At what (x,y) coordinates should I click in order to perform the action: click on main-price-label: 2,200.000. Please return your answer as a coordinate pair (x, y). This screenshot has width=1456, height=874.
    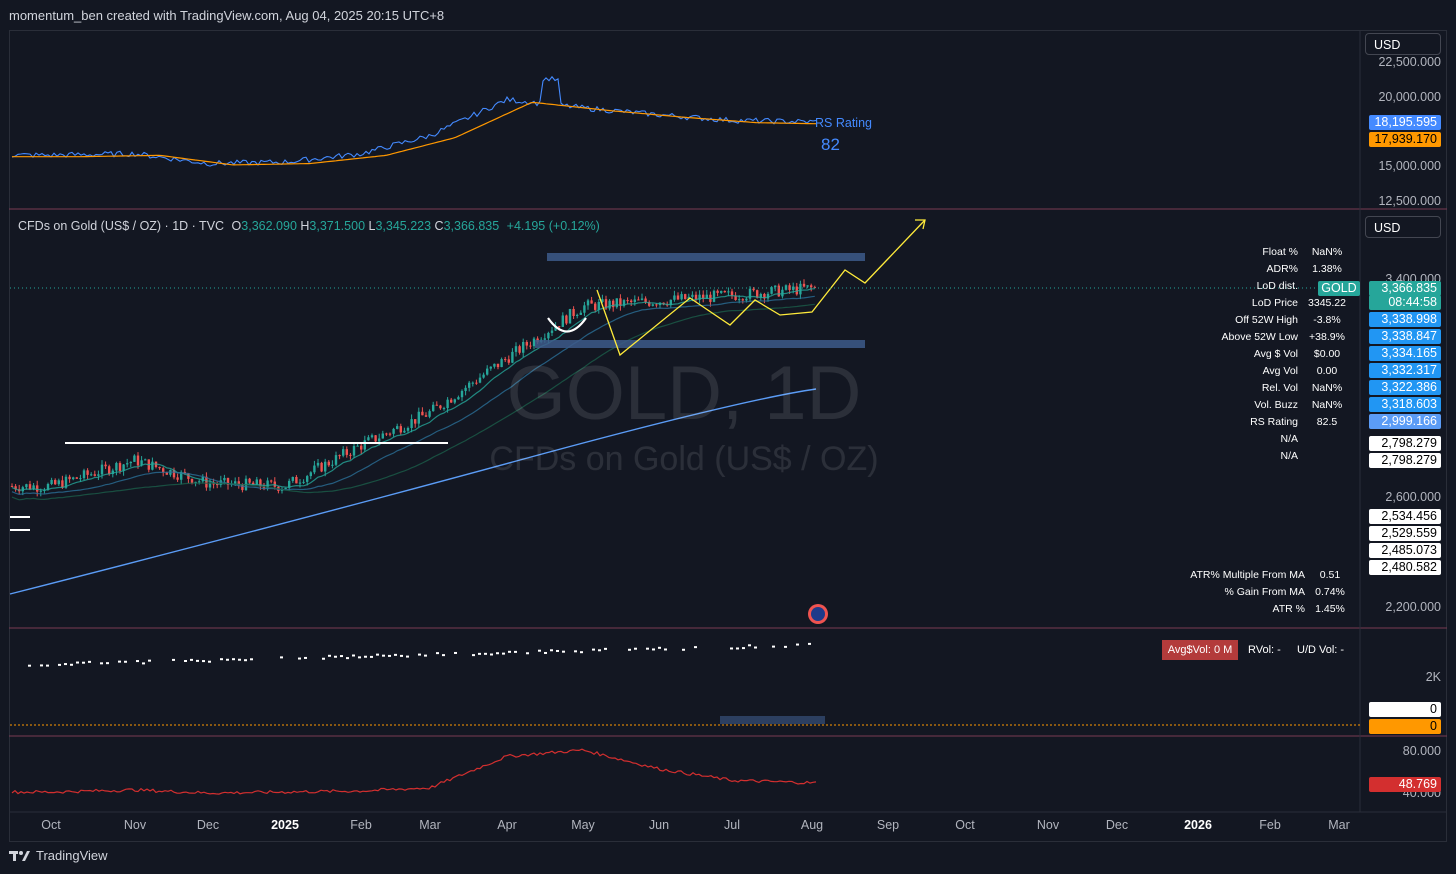
    Looking at the image, I should click on (1413, 607).